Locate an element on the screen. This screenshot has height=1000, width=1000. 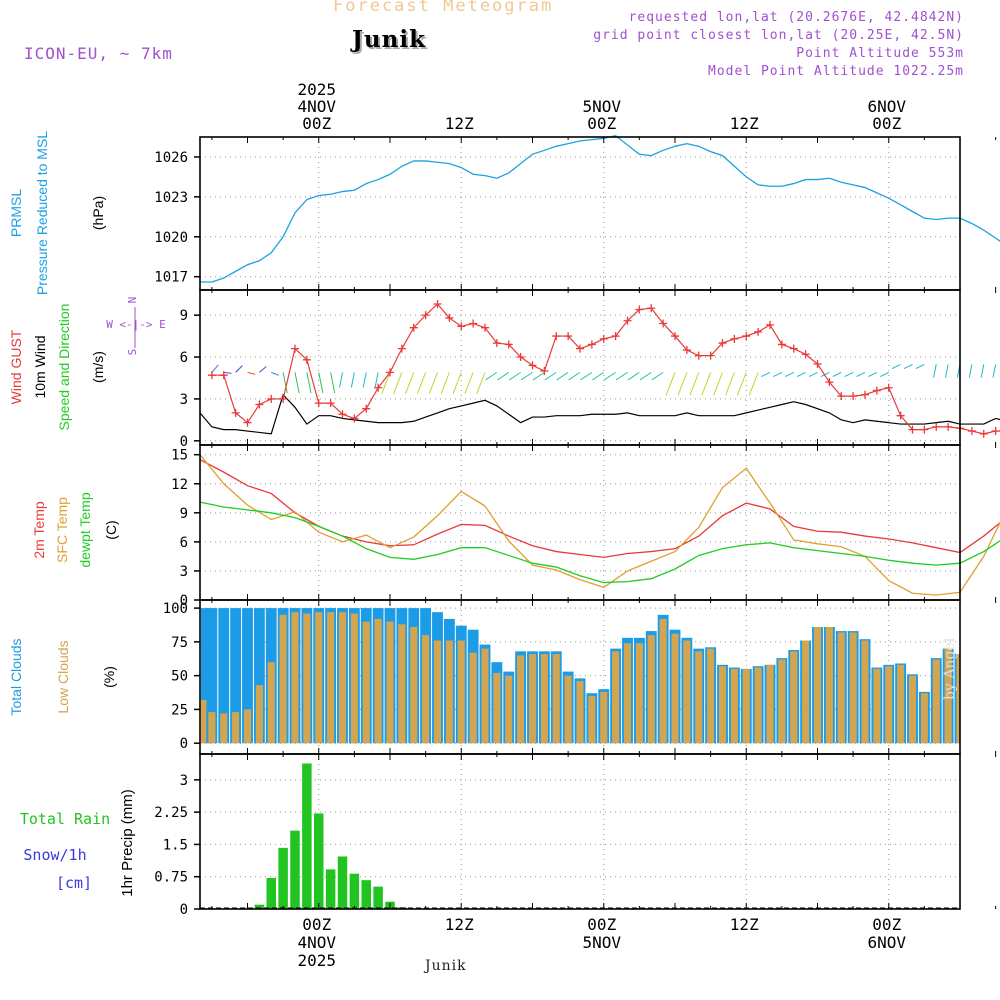
wind-dir-label: Speed and Direction is located at coordinates (64, 367).